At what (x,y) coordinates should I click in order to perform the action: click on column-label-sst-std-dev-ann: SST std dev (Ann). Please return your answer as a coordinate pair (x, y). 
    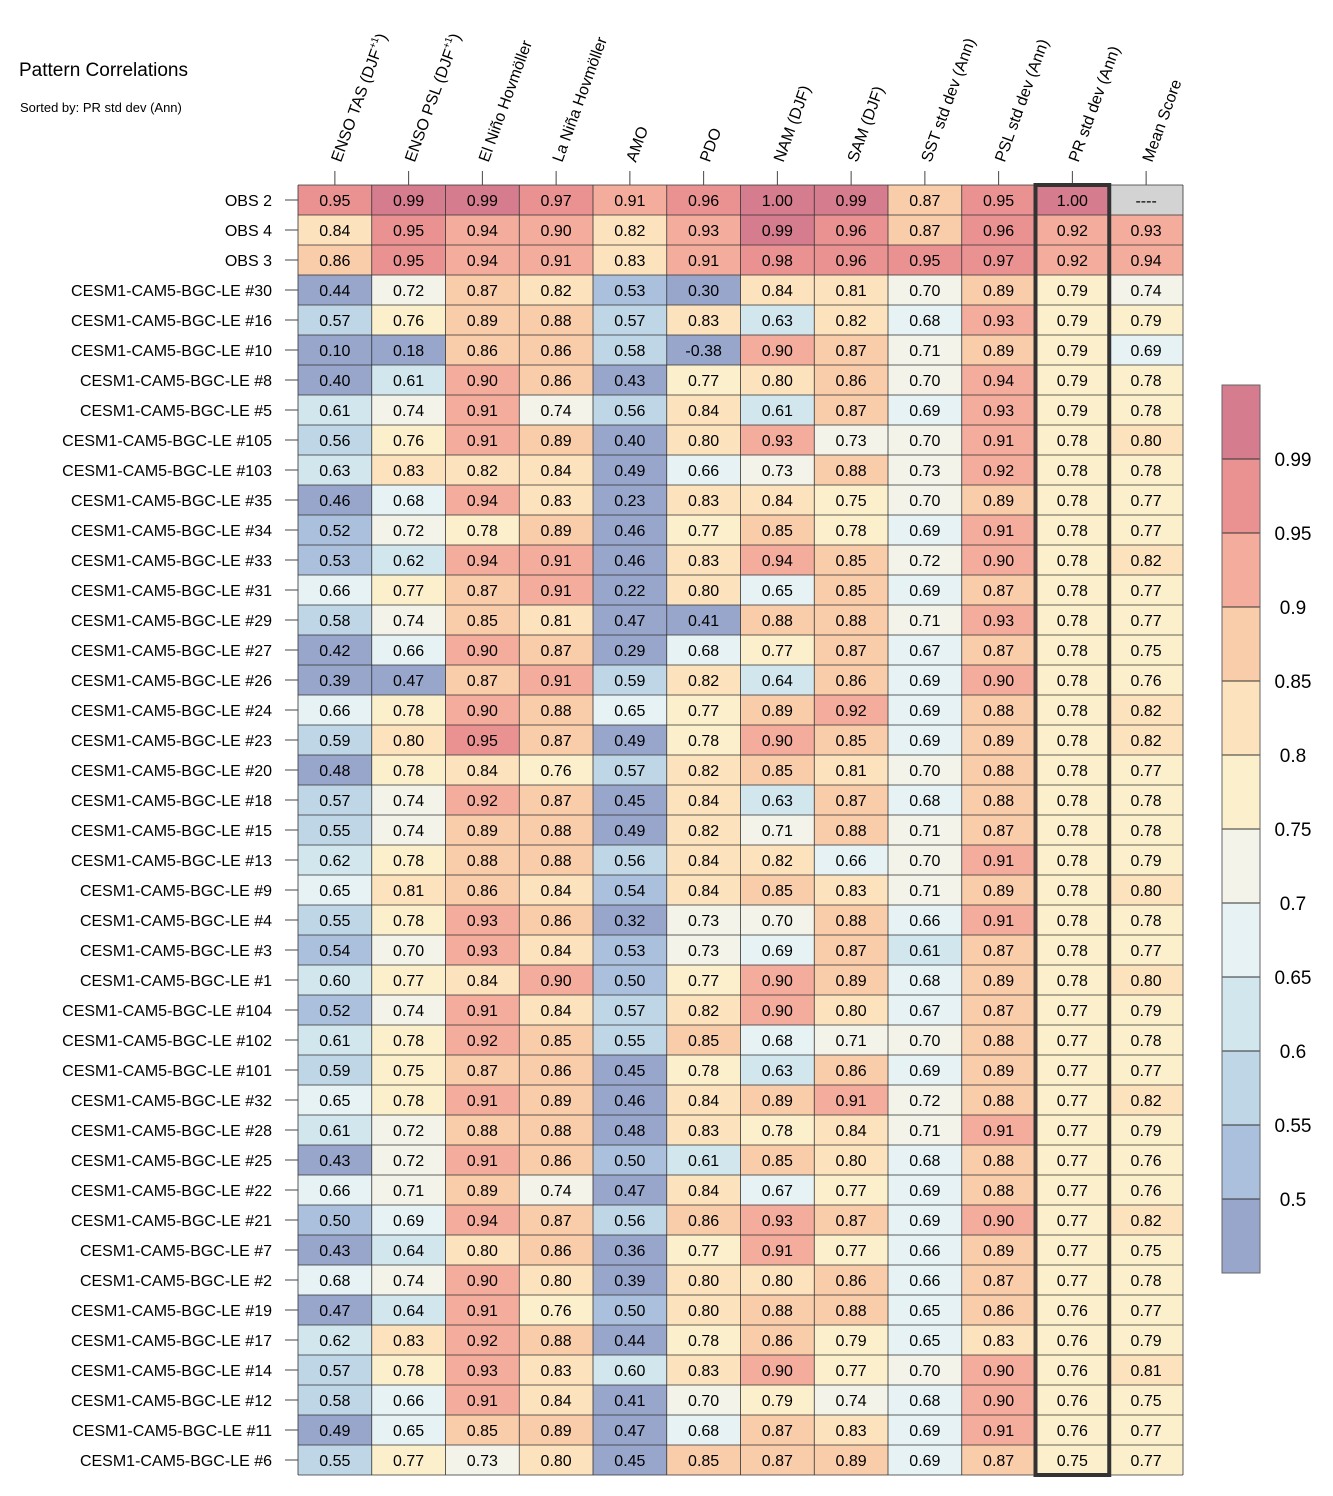
    Looking at the image, I should click on (949, 100).